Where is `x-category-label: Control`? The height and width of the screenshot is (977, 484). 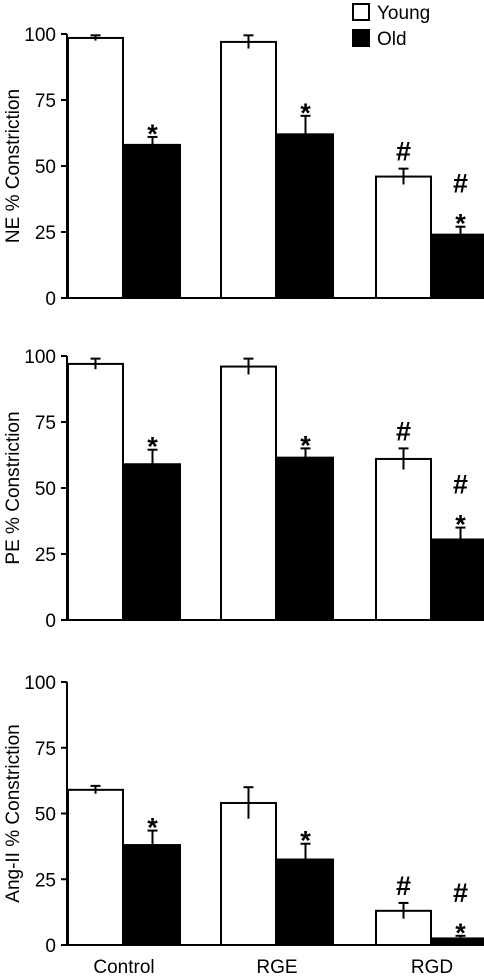 x-category-label: Control is located at coordinates (123, 967).